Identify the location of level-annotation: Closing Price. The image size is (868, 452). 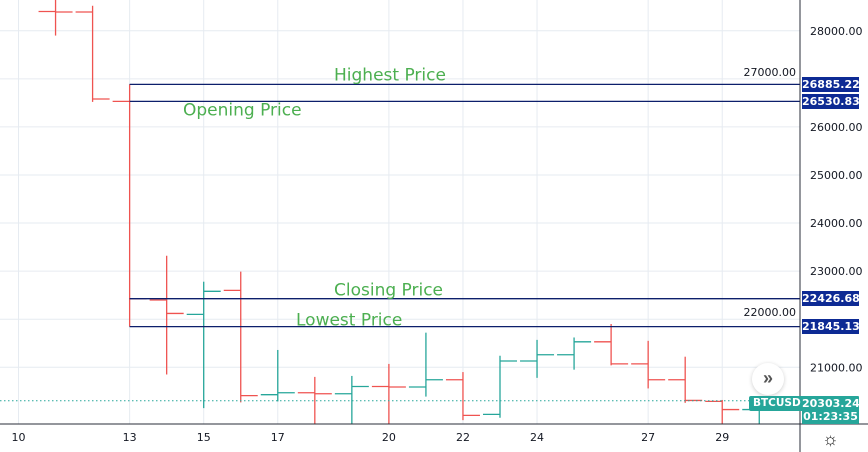
(388, 291).